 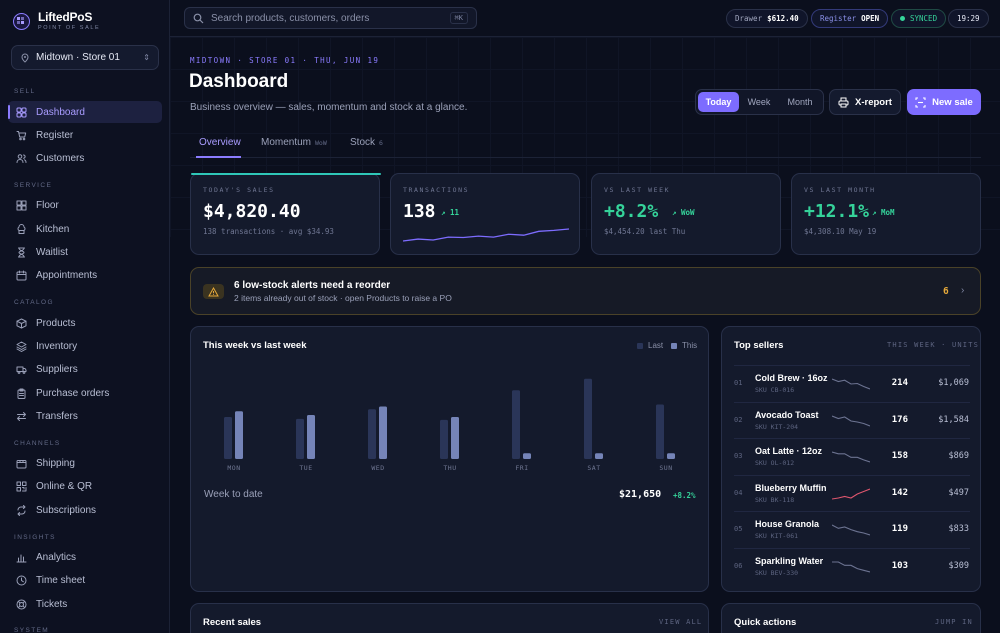 What do you see at coordinates (738, 383) in the screenshot?
I see `seller-rank: 01` at bounding box center [738, 383].